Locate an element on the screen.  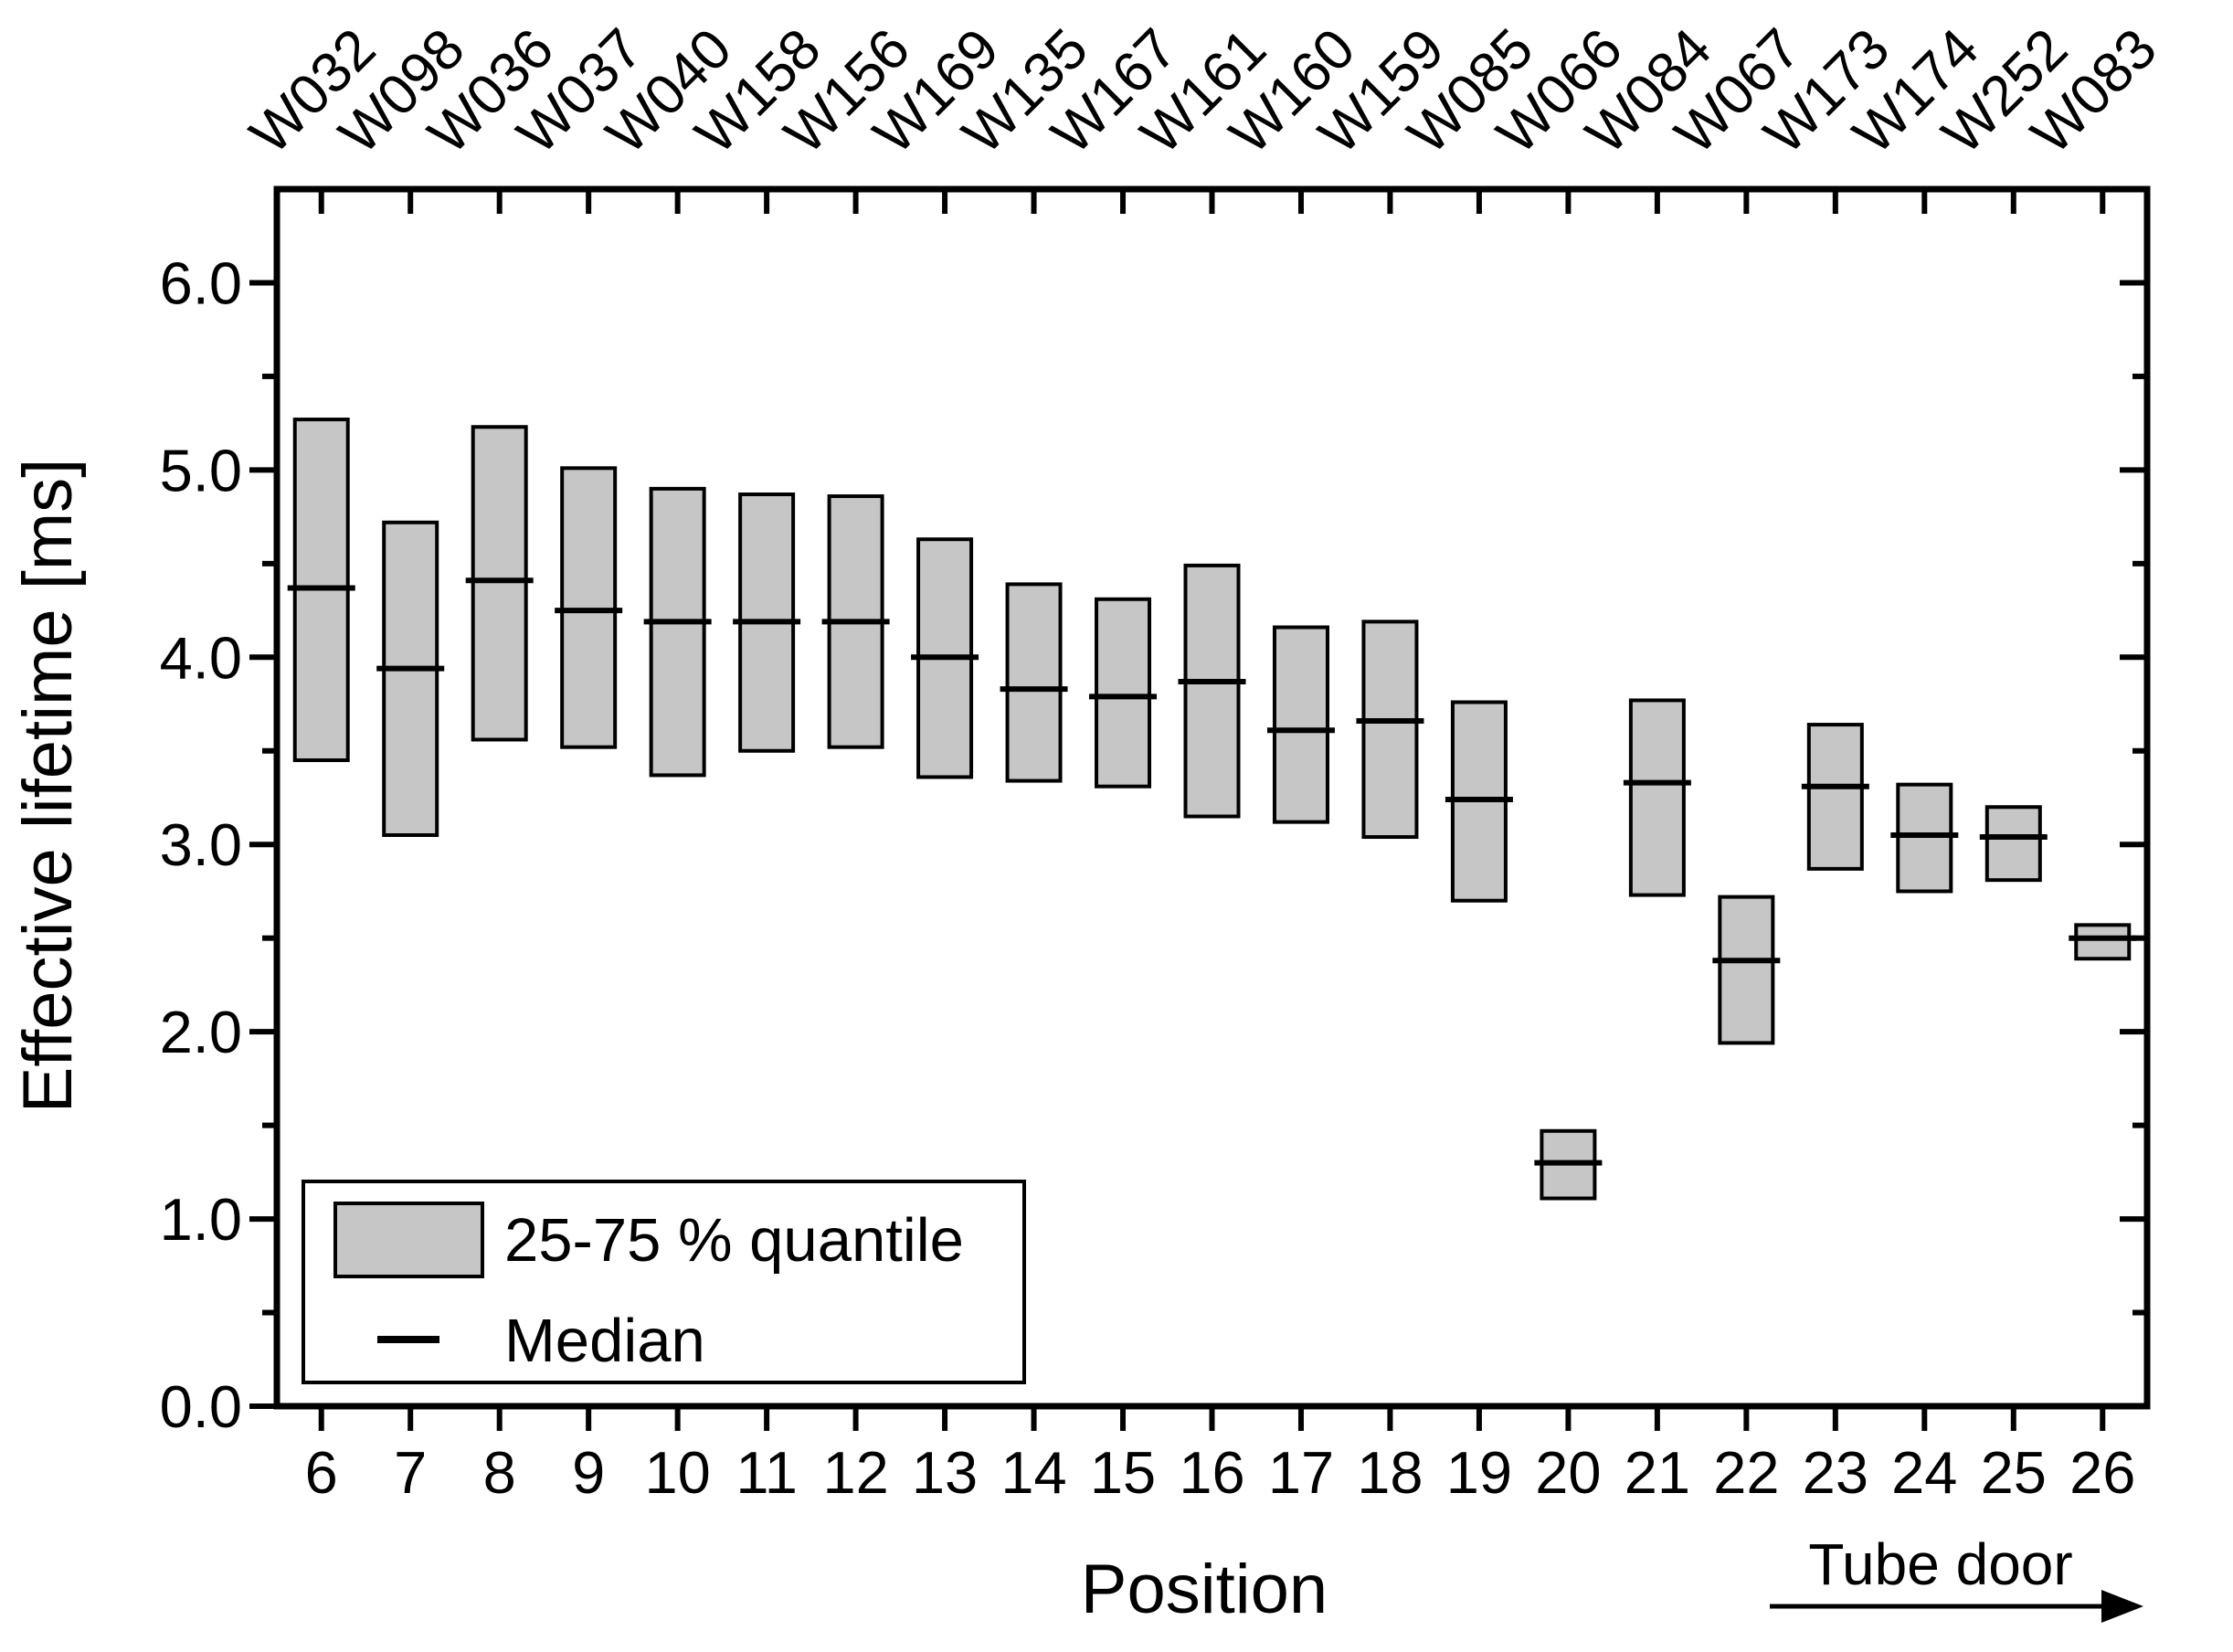
legend: 25-75 % quantile Median is located at coordinates (664, 1282).